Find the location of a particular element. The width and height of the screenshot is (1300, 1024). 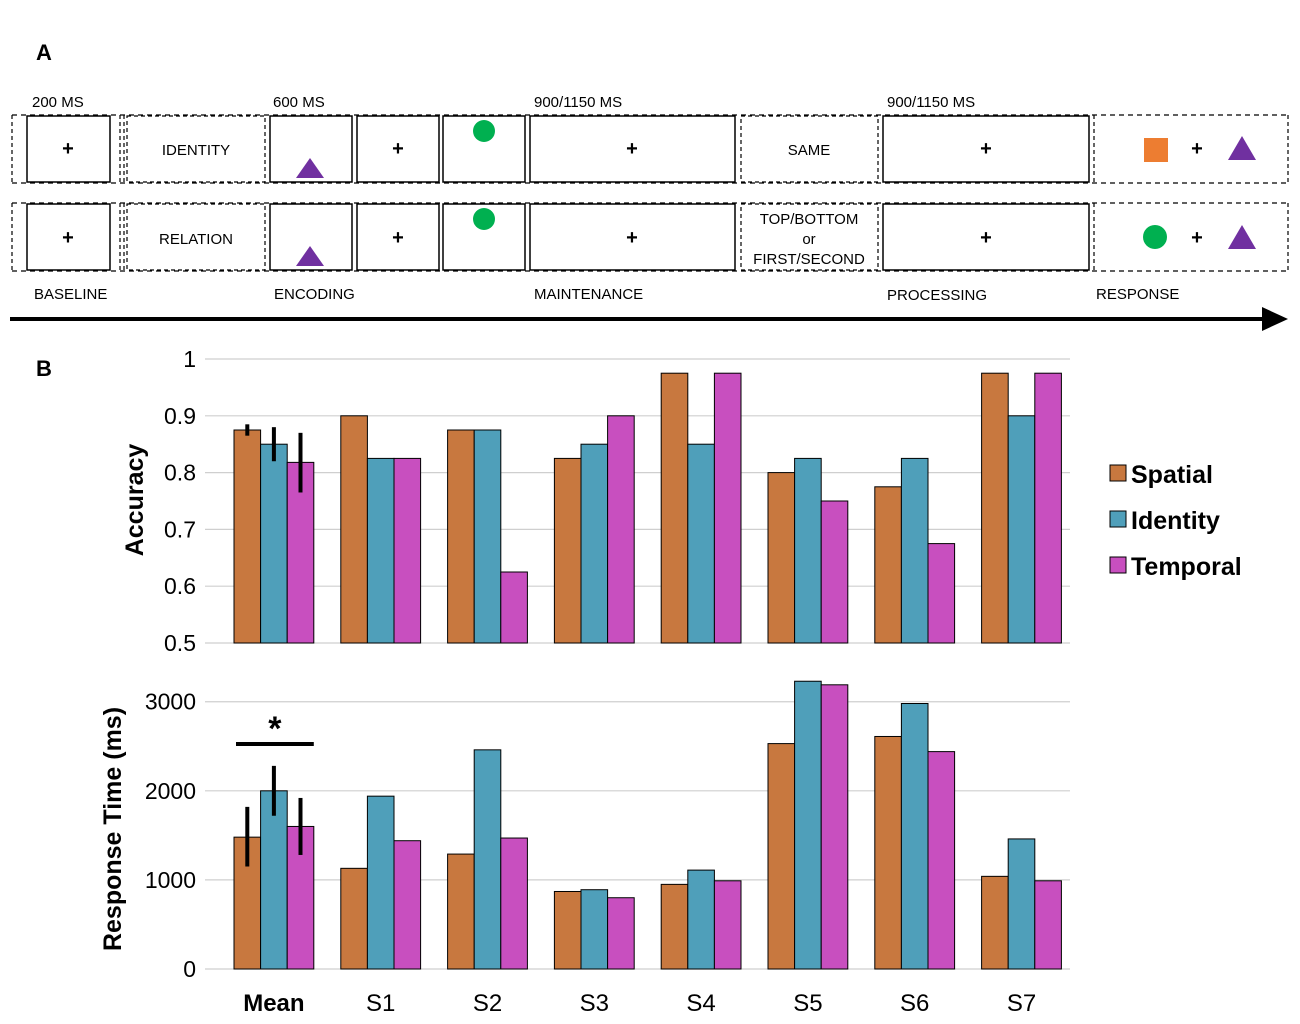

bar-identity-s6 is located at coordinates (914, 836).